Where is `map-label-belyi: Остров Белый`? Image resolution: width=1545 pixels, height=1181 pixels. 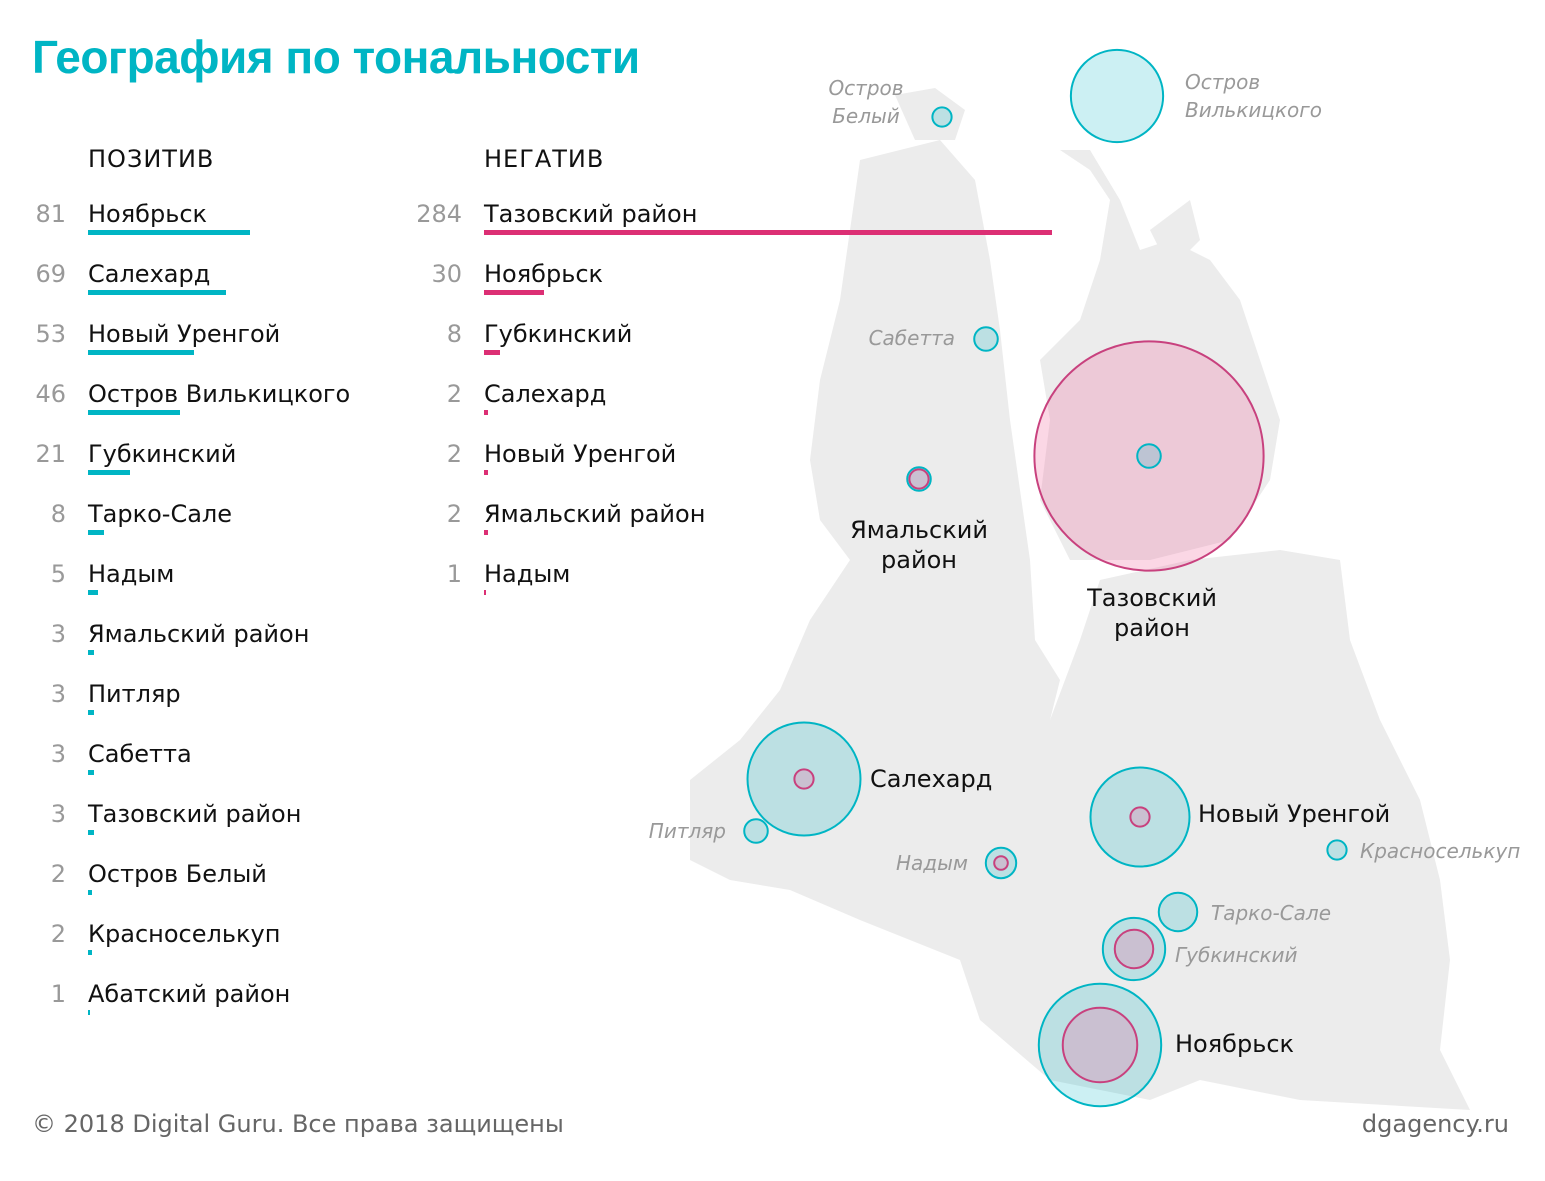
map-label-belyi: Остров Белый is located at coordinates (865, 102).